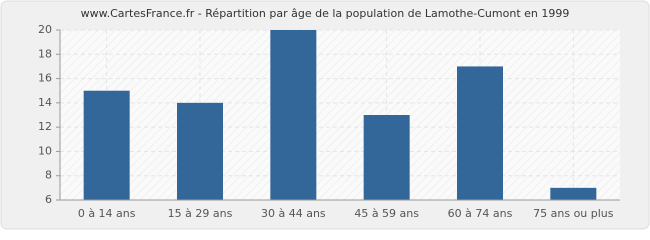  Describe the element at coordinates (45, 150) in the screenshot. I see `y-tick-label: 10` at that location.